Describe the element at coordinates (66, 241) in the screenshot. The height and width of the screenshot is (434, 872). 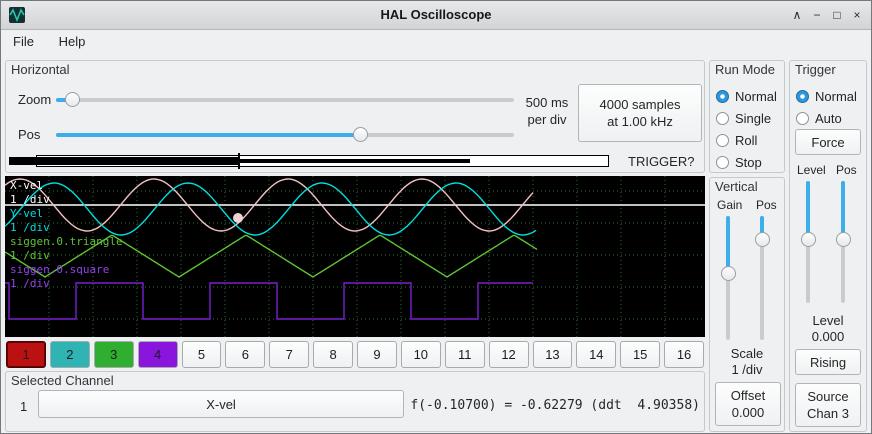
I see `svg-text: siggen.0.triangle` at that location.